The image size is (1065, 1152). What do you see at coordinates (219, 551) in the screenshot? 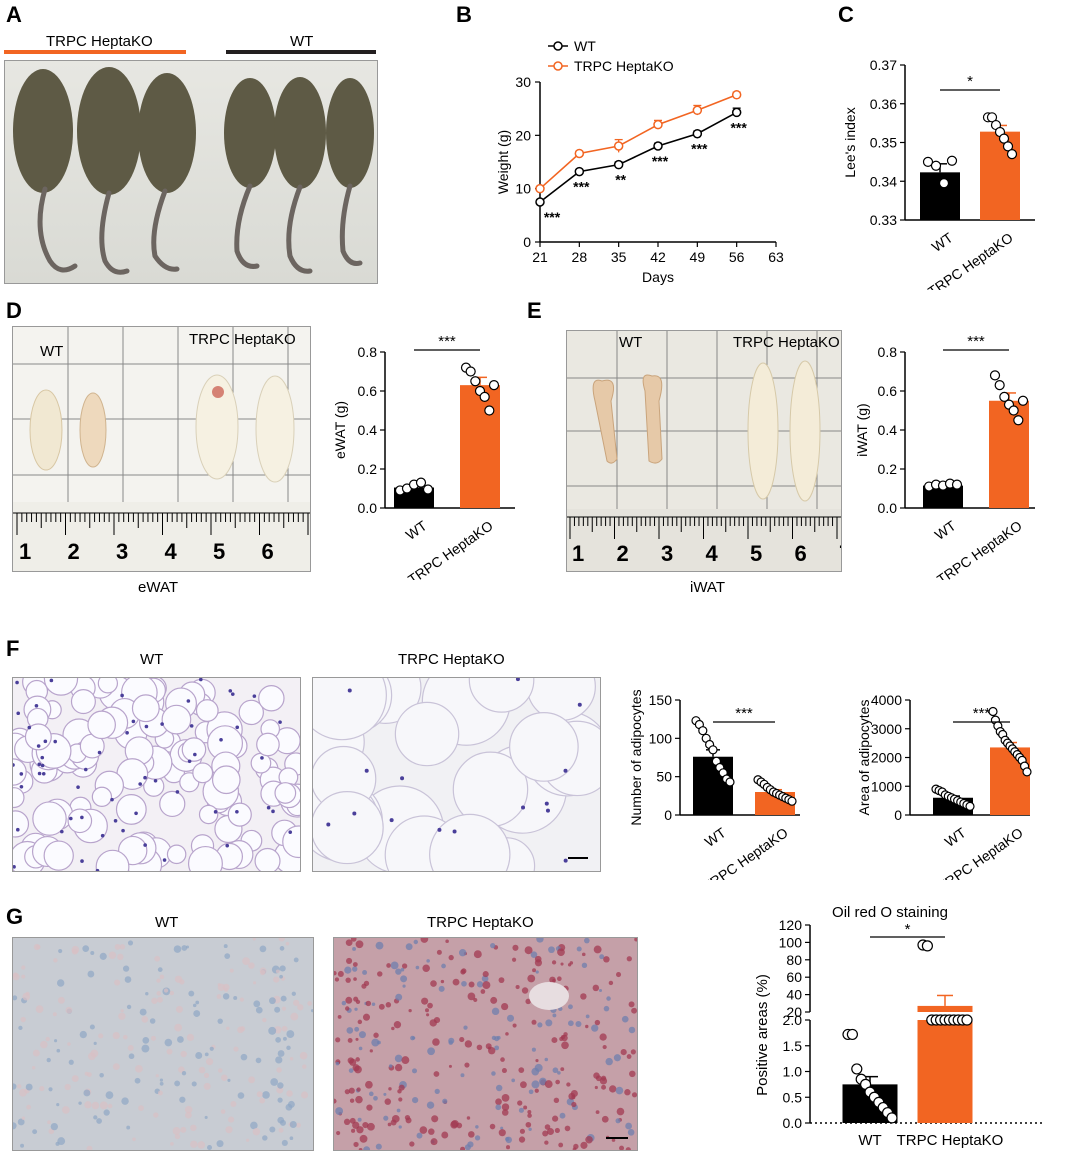
I see `ruler-number: 5` at bounding box center [219, 551].